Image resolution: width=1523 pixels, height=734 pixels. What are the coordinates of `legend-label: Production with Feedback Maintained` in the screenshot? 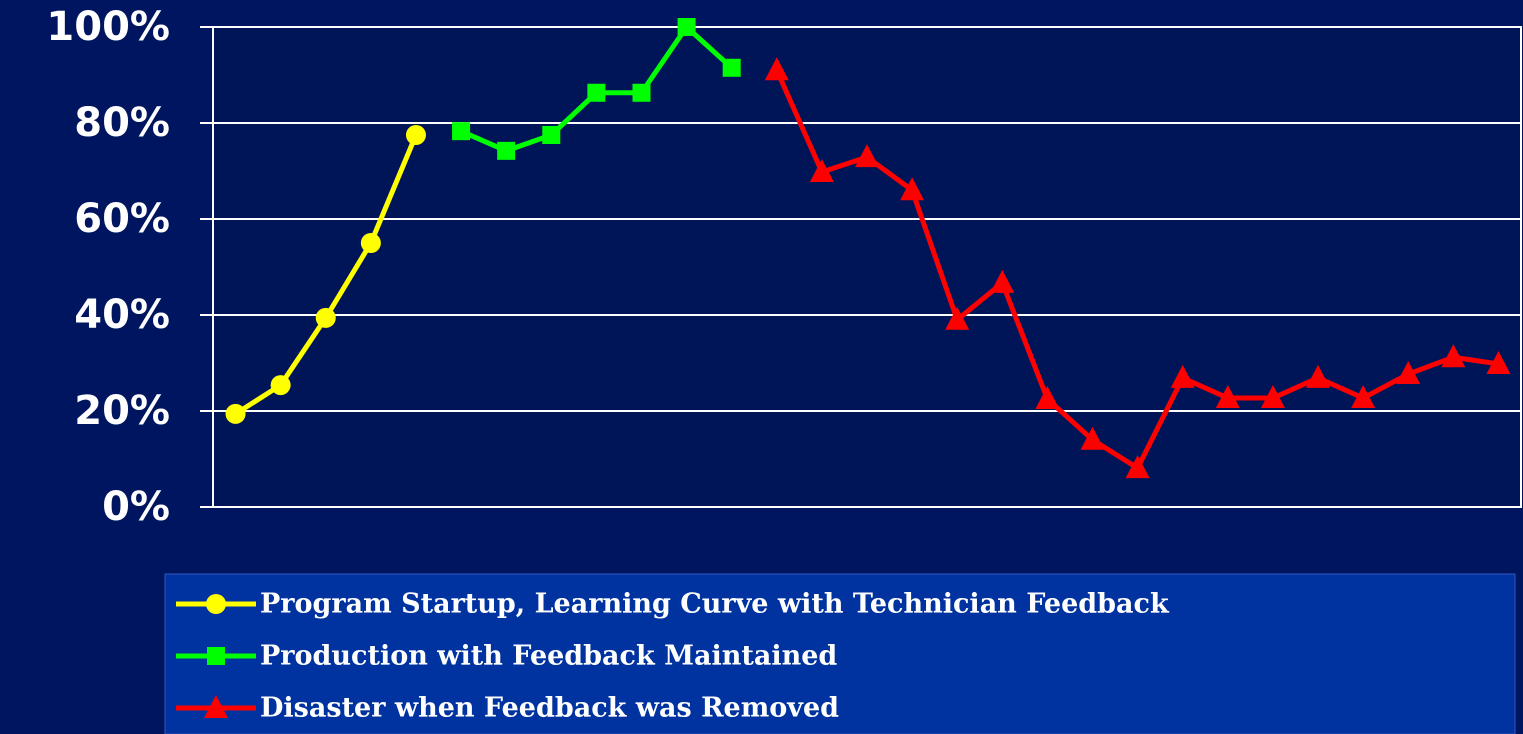 It's located at (548, 656).